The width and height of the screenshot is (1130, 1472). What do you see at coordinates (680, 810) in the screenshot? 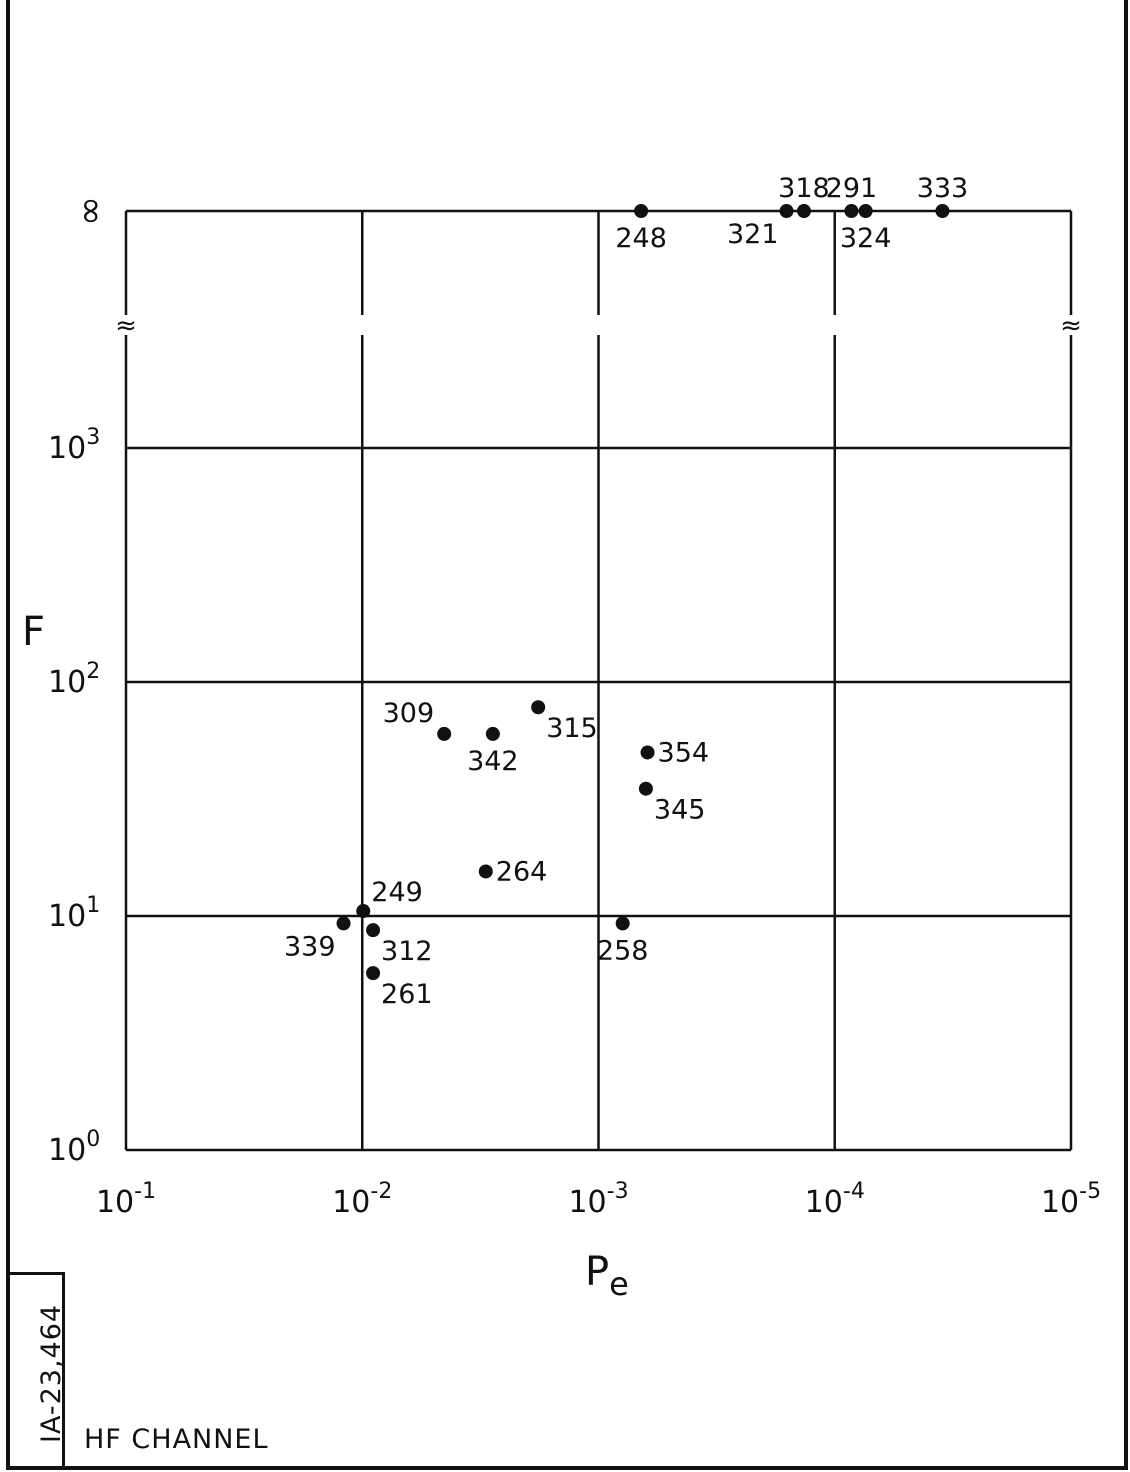
I see `data-label-345: 345` at bounding box center [680, 810].